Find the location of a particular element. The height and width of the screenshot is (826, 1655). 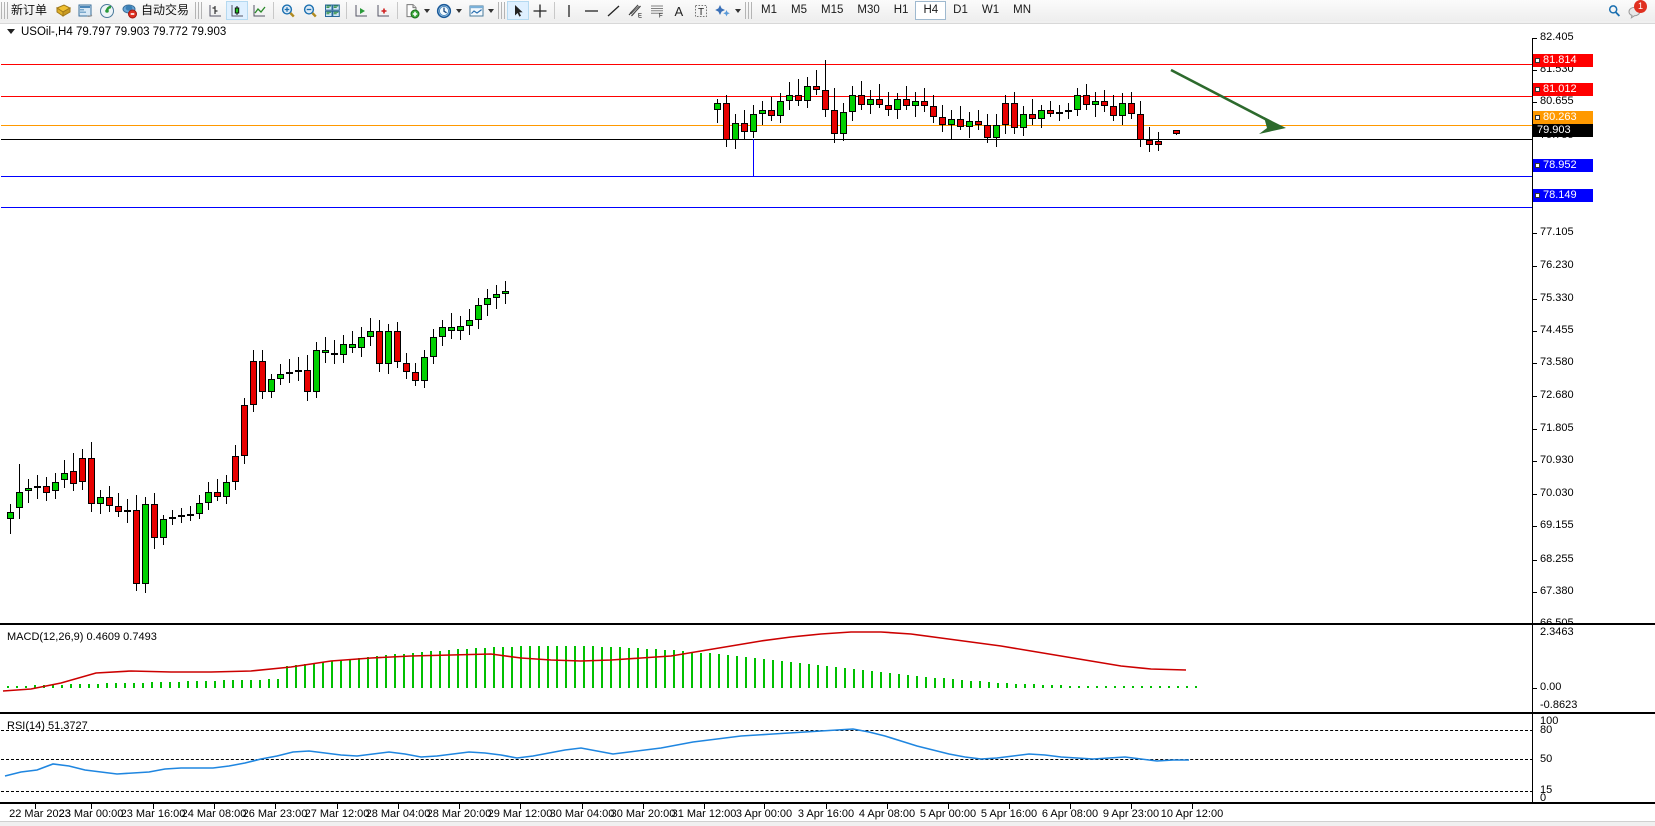

objects-dropdown-caret is located at coordinates (738, 10).